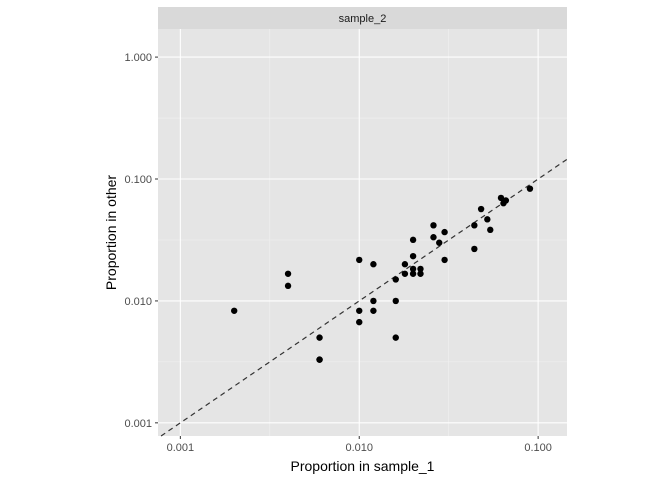  Describe the element at coordinates (181, 448) in the screenshot. I see `x-tick-label: 0.001` at that location.